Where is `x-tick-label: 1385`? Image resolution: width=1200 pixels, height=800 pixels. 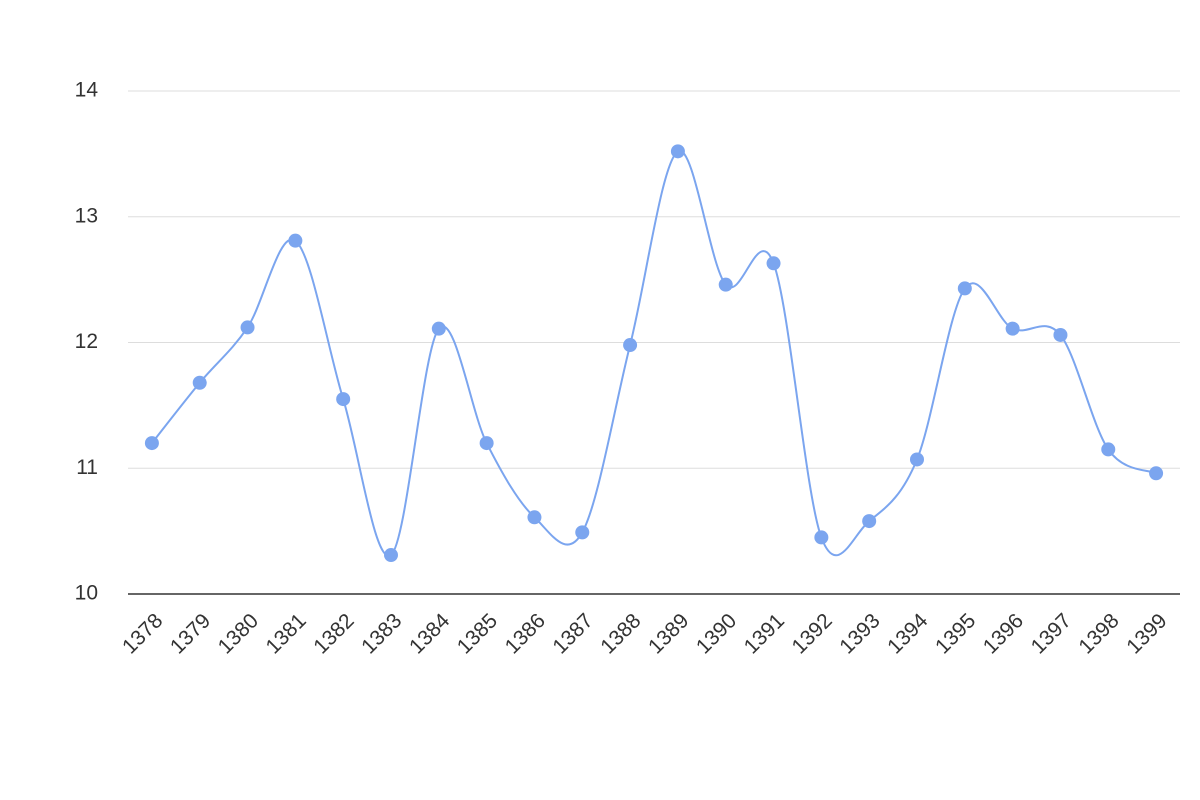 x-tick-label: 1385 is located at coordinates (477, 633).